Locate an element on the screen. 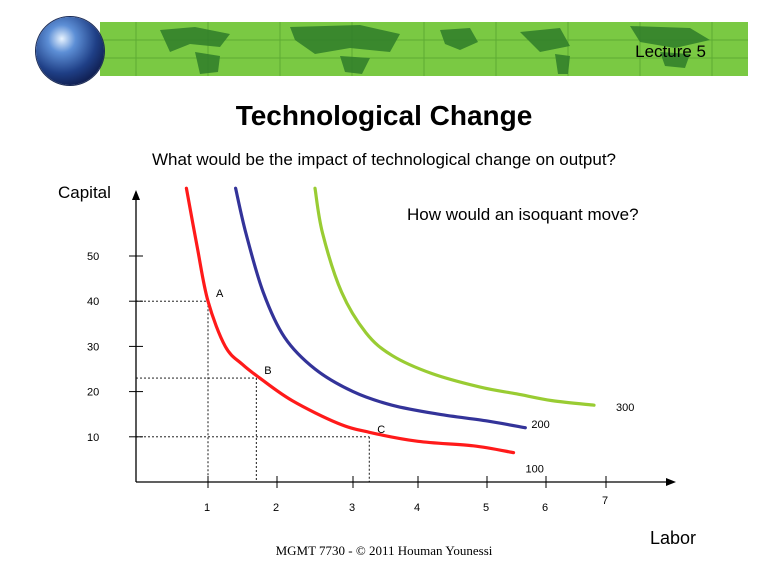  header-banner is located at coordinates (424, 49).